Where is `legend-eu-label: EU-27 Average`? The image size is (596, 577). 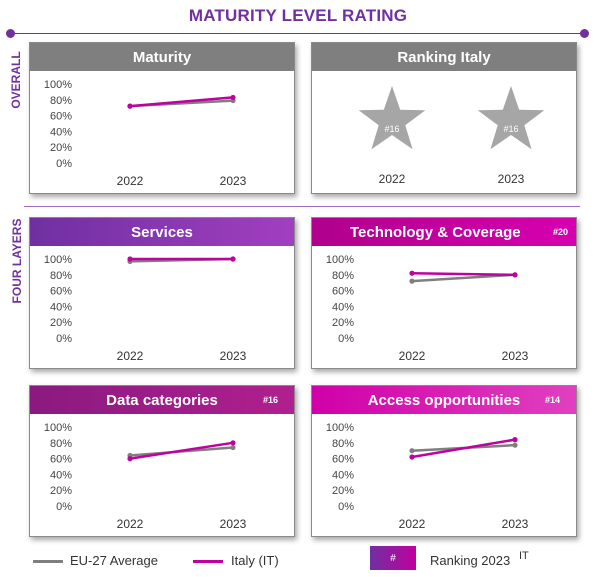 legend-eu-label: EU-27 Average is located at coordinates (114, 560).